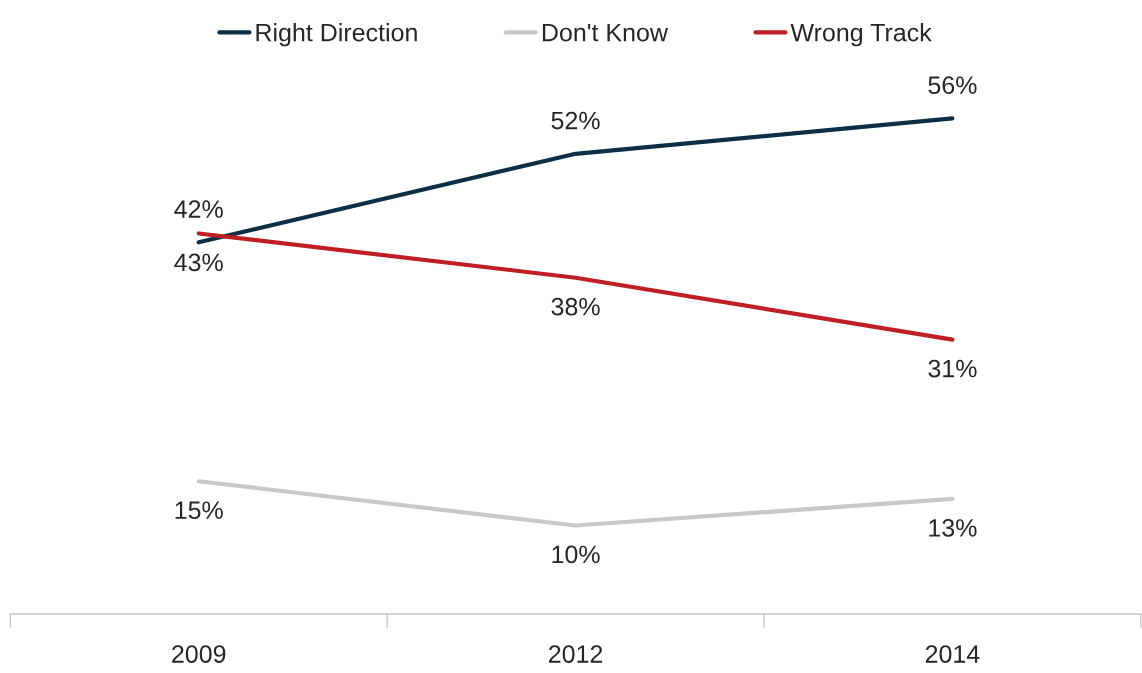 This screenshot has width=1142, height=673. I want to click on legend-label: Right Direction, so click(336, 35).